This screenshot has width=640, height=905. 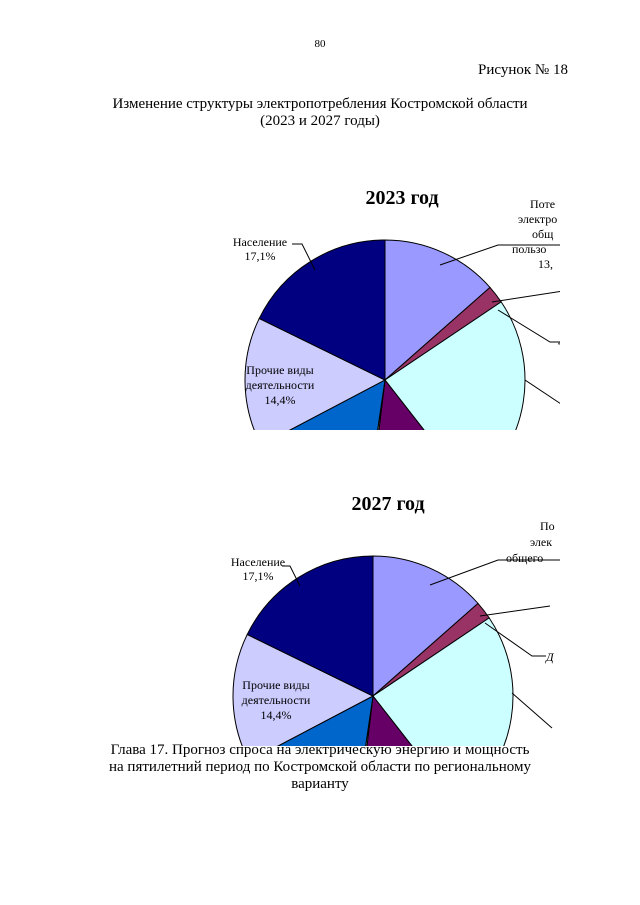 What do you see at coordinates (529, 249) in the screenshot?
I see `label-lavender-line4: пользо` at bounding box center [529, 249].